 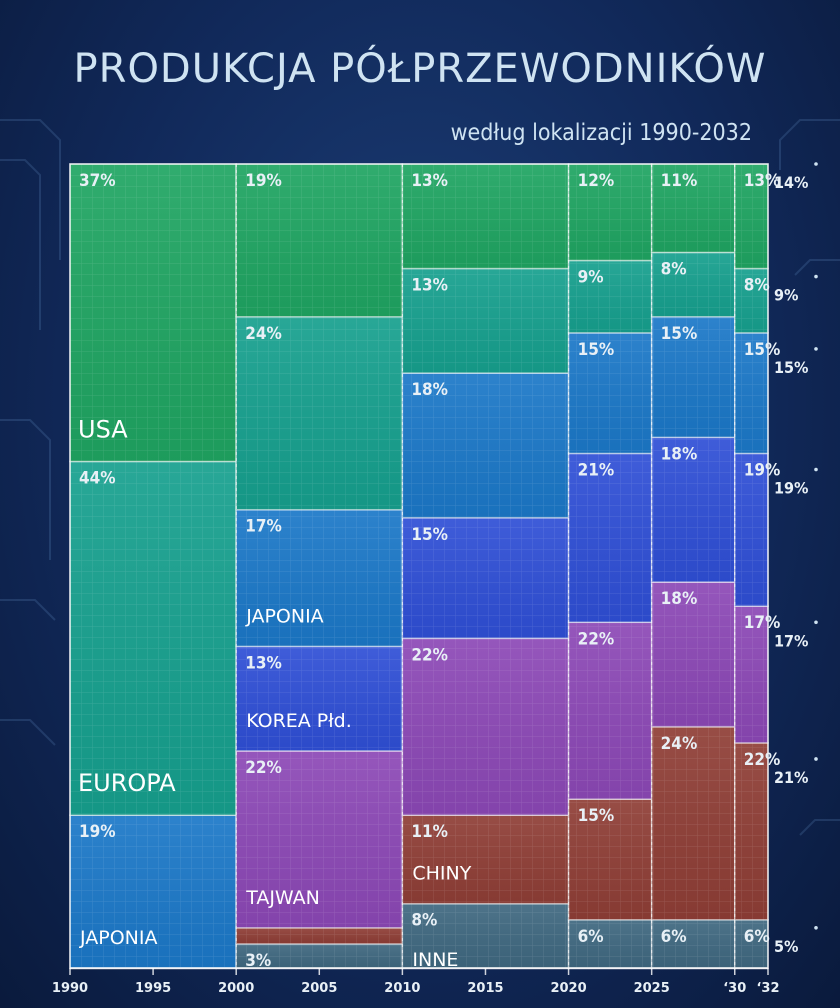 What do you see at coordinates (796, 559) in the screenshot?
I see `projection-2032-labels: 5% 21% 17% 19% 15% 9% 14%` at bounding box center [796, 559].